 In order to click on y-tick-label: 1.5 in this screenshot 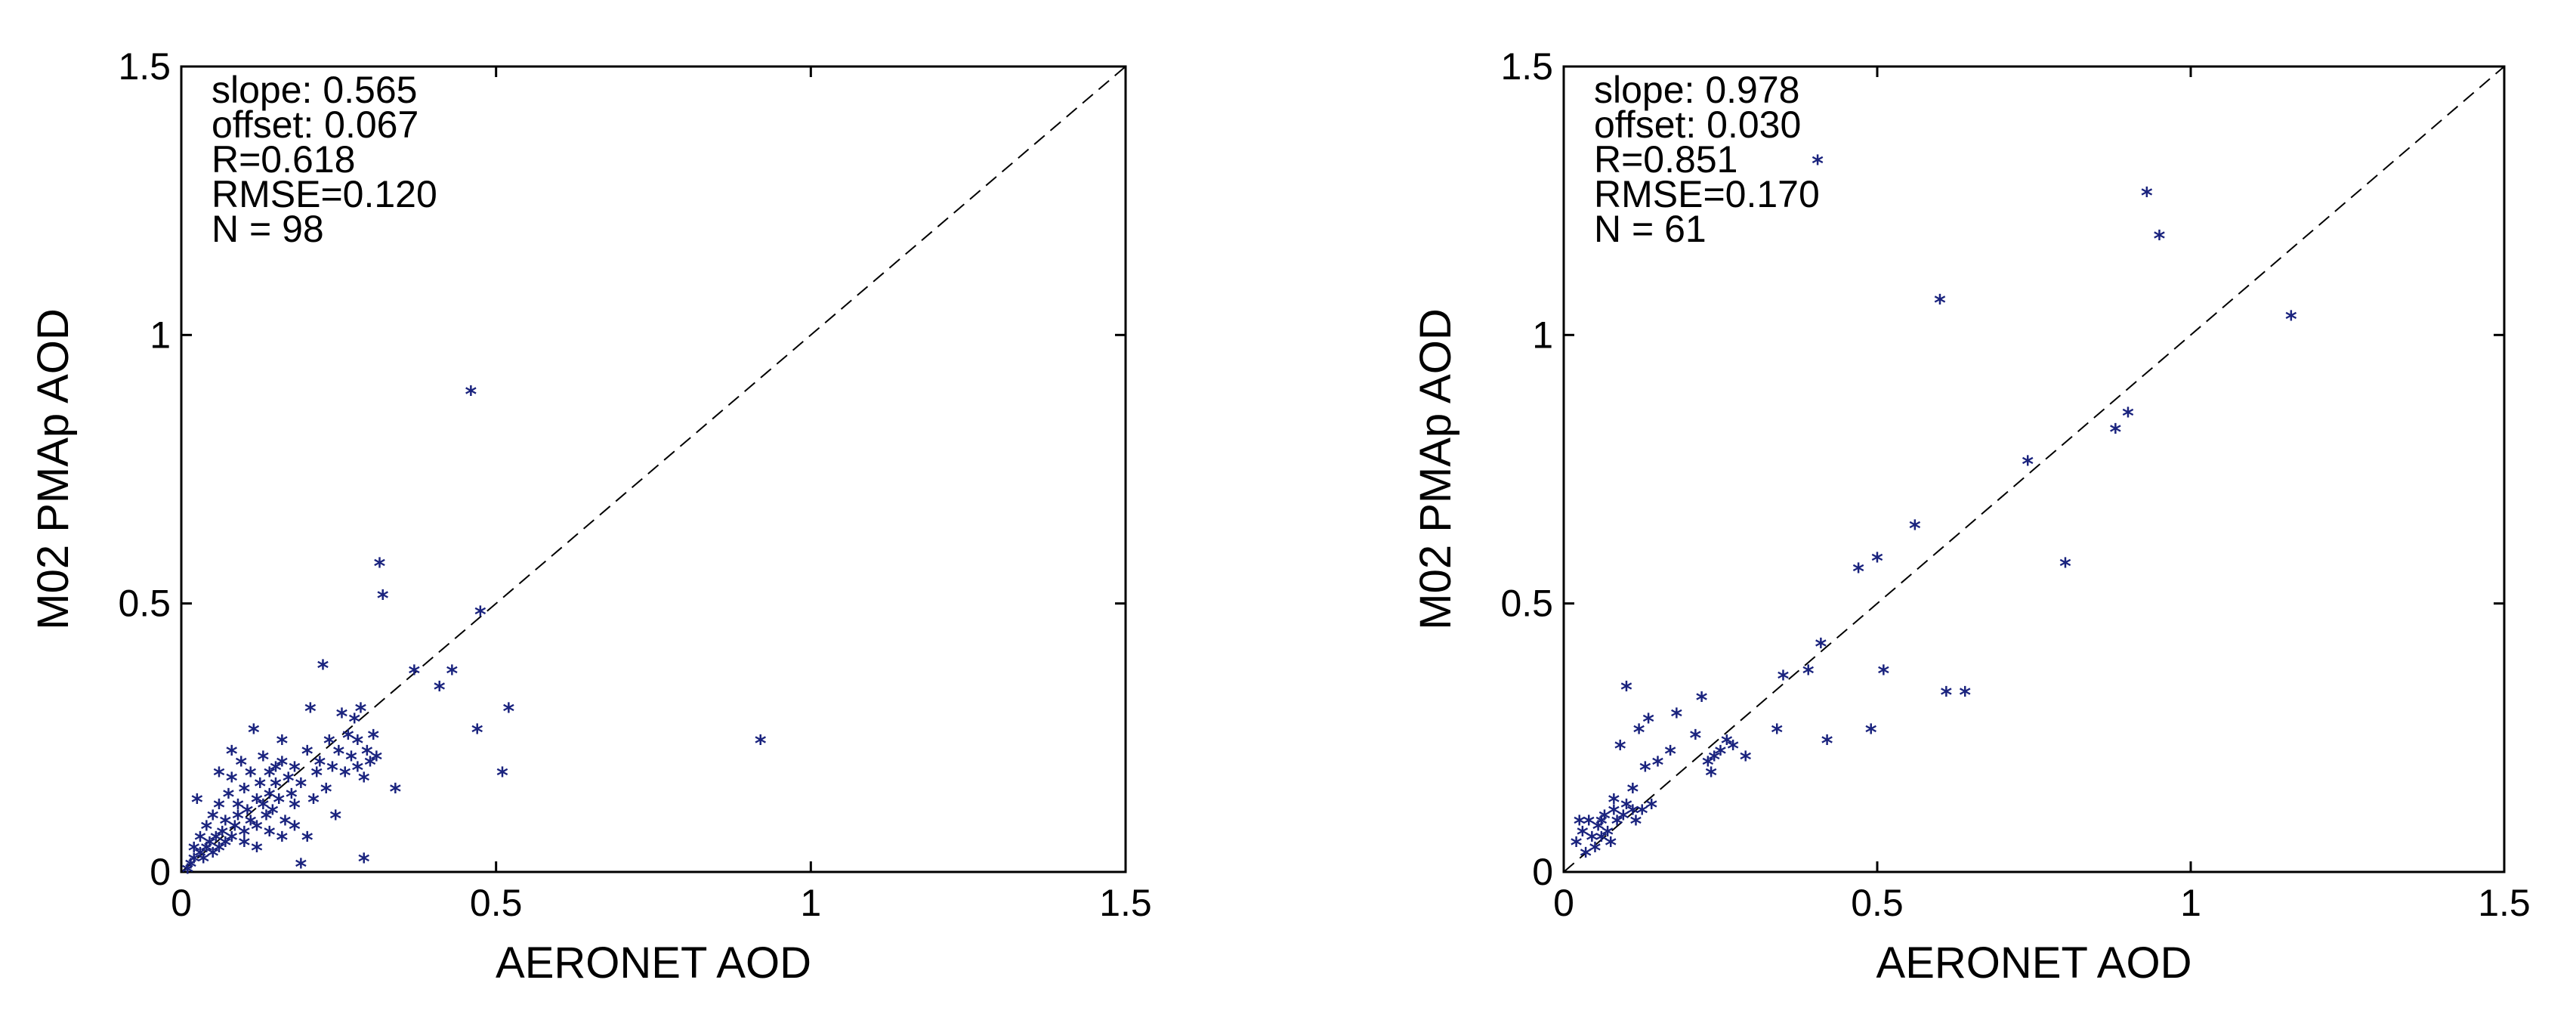, I will do `click(144, 66)`.